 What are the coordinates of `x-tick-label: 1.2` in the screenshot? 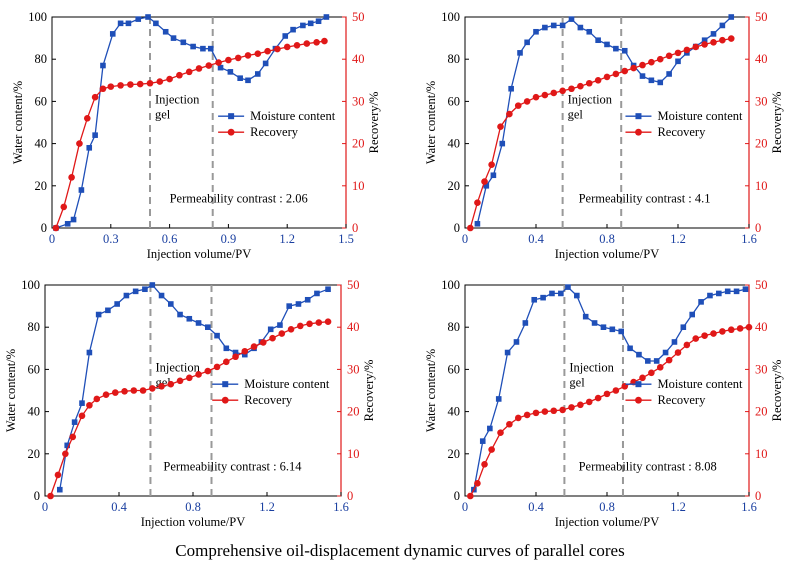 It's located at (287, 239).